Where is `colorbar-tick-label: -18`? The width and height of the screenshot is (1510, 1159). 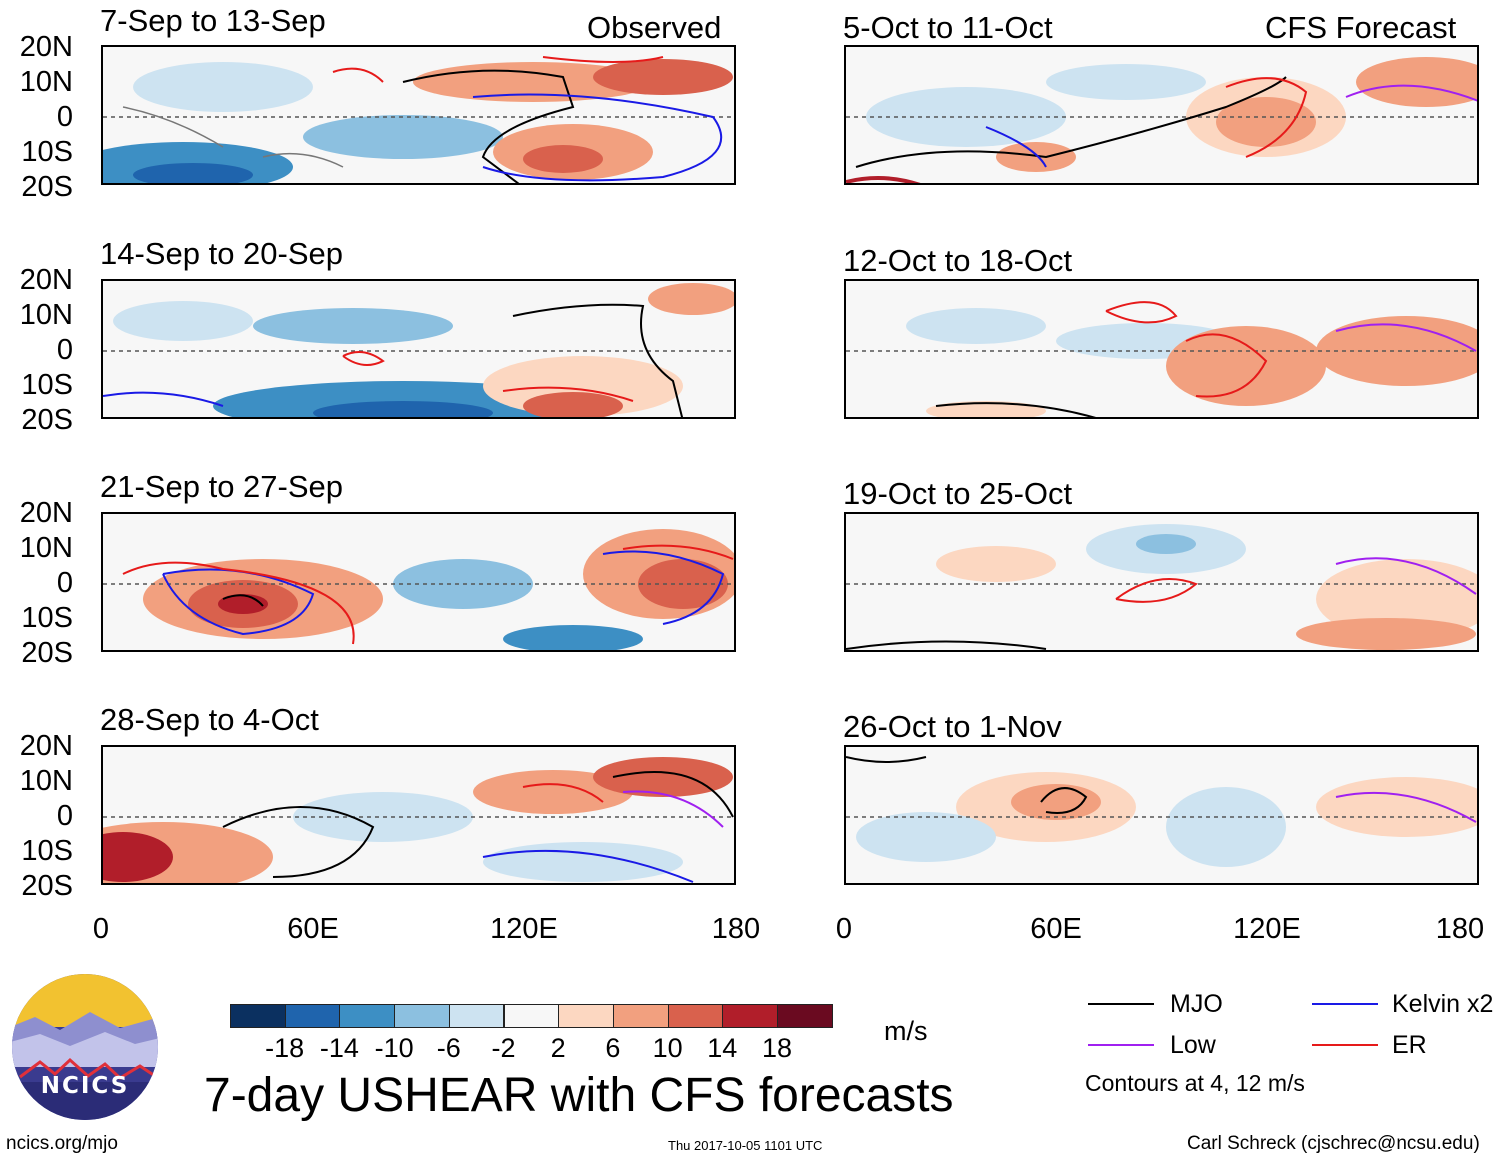 colorbar-tick-label: -18 is located at coordinates (285, 1048).